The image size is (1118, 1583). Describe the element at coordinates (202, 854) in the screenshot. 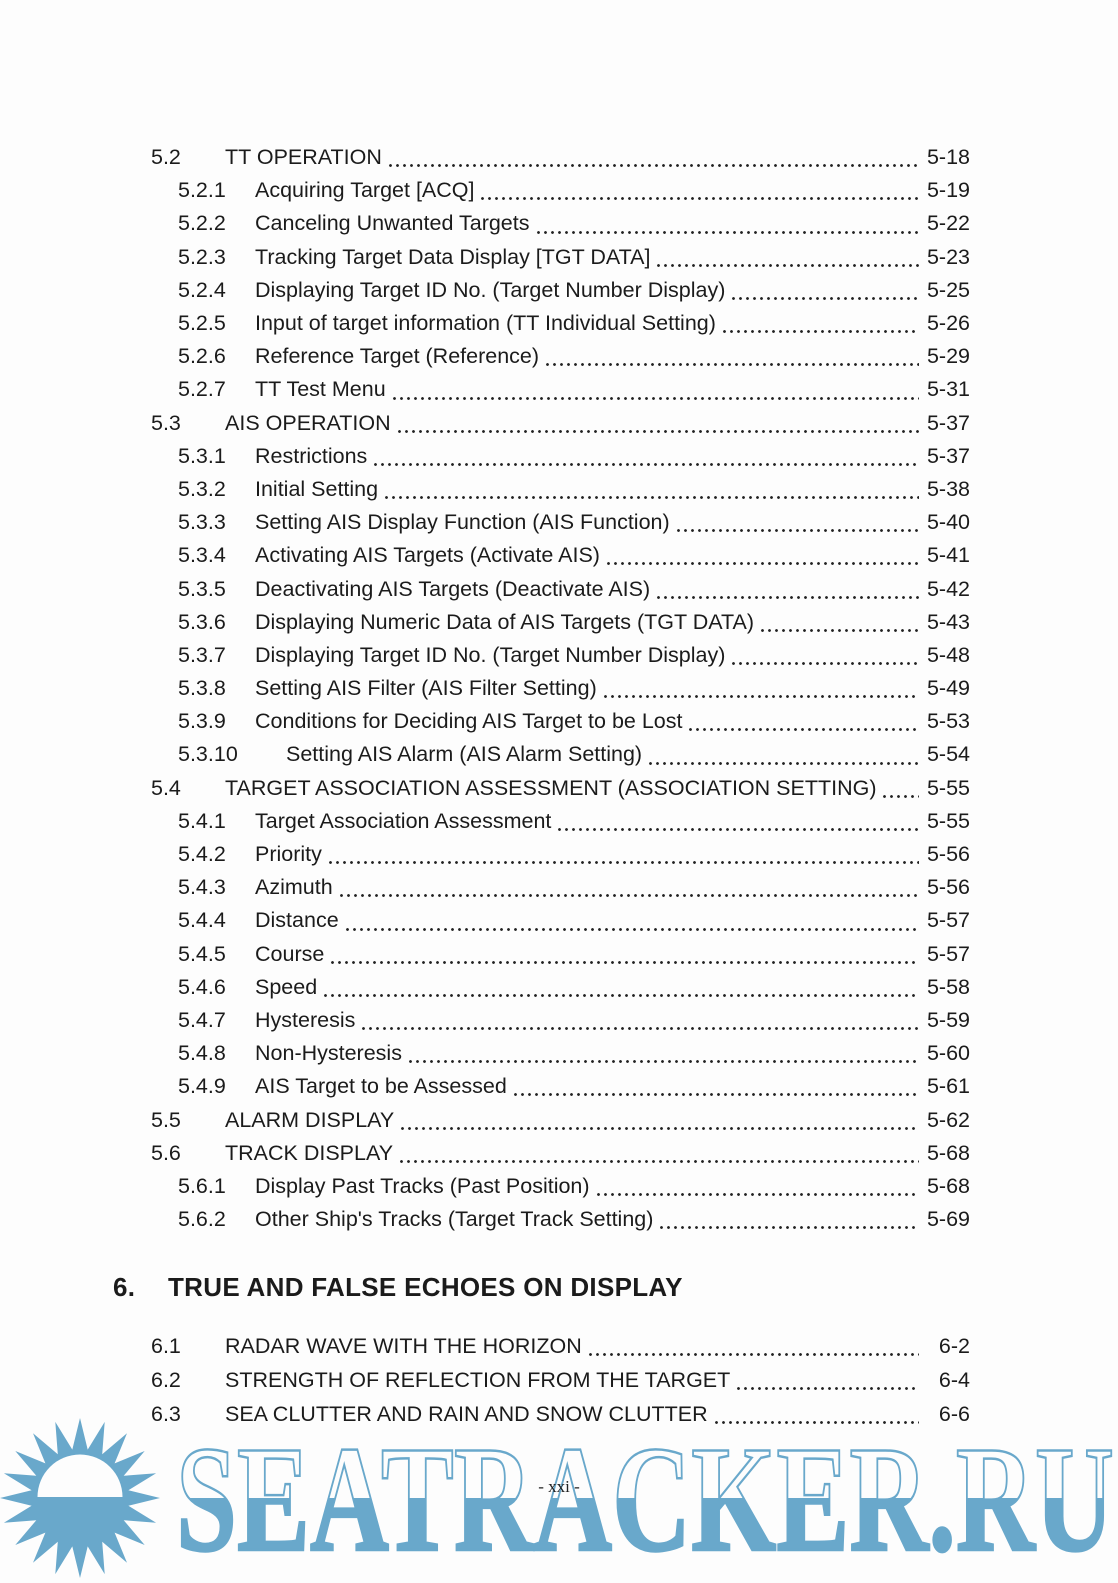

I see `toc-entry-number: 5.4.2` at that location.